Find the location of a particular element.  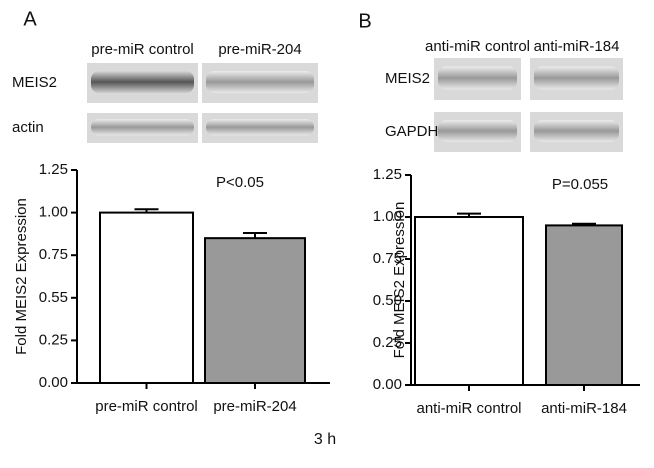

x-tick-label: anti-miR control is located at coordinates (468, 408).